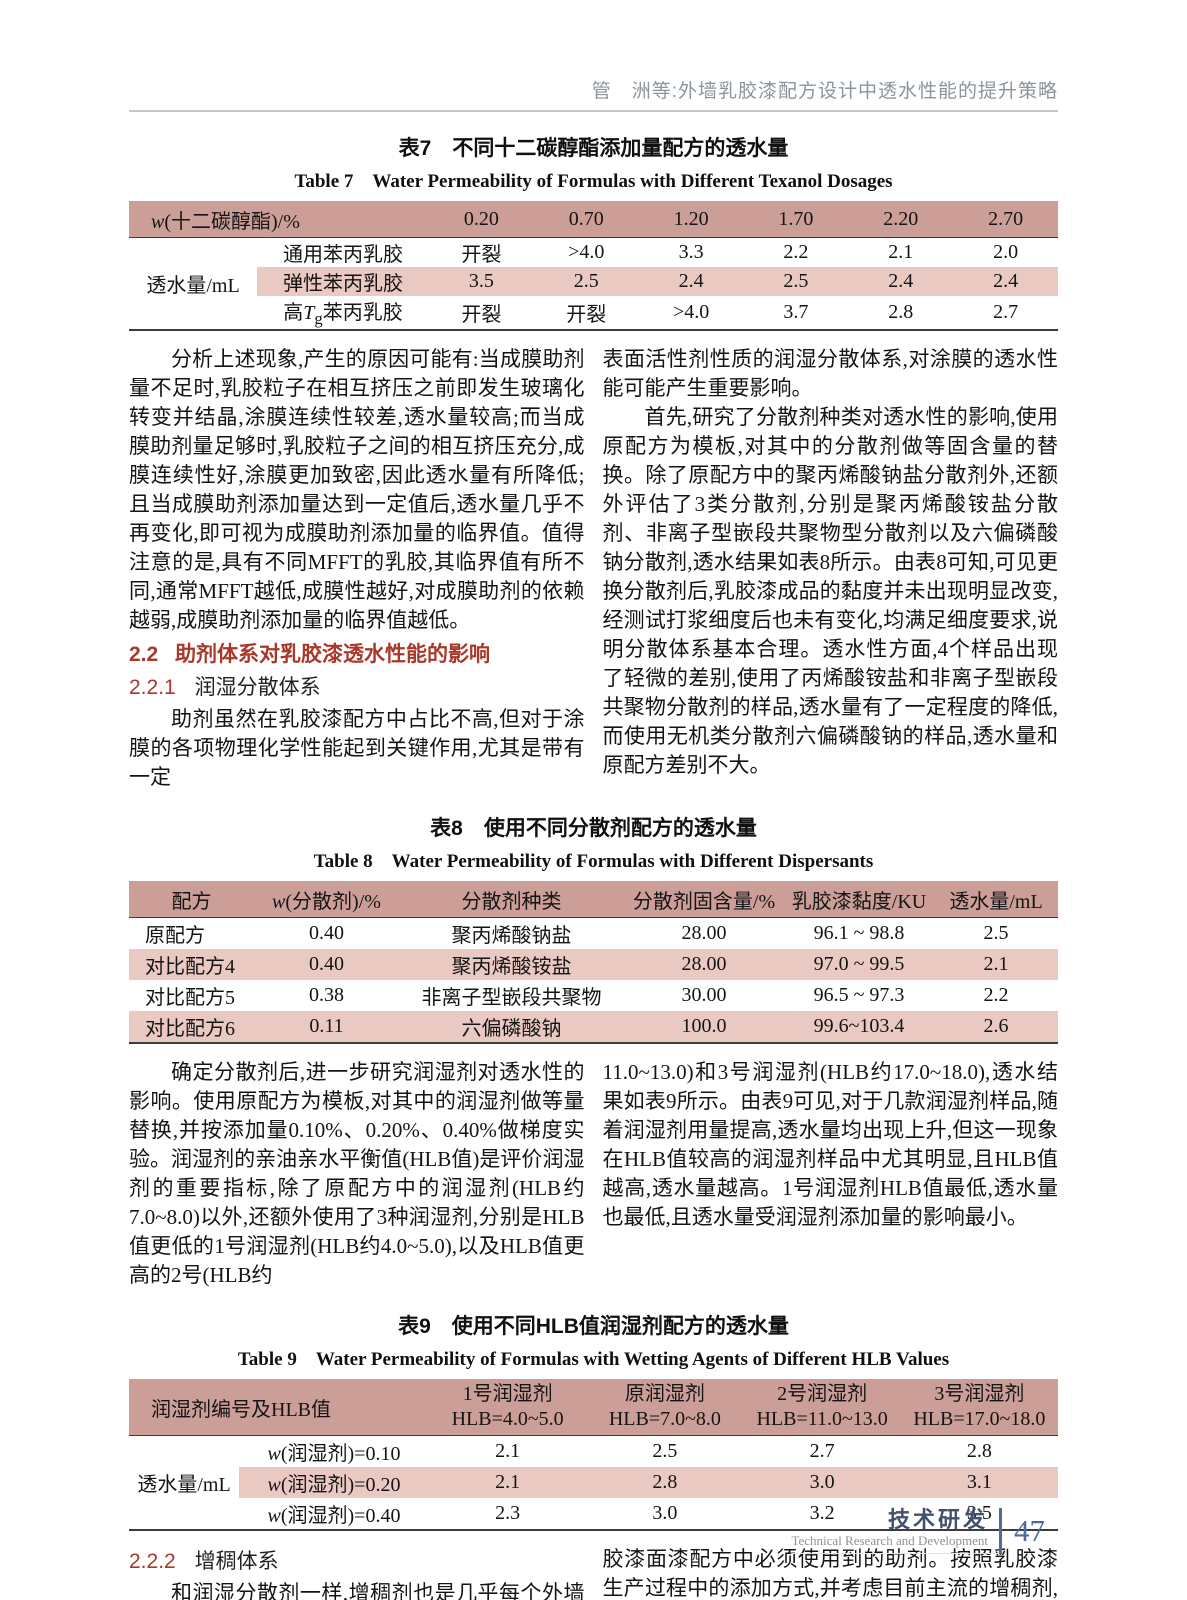 Image resolution: width=1187 pixels, height=1600 pixels. I want to click on table9-title-zh: 表9 使用不同HLB值润湿剂配方的透水量, so click(593, 1326).